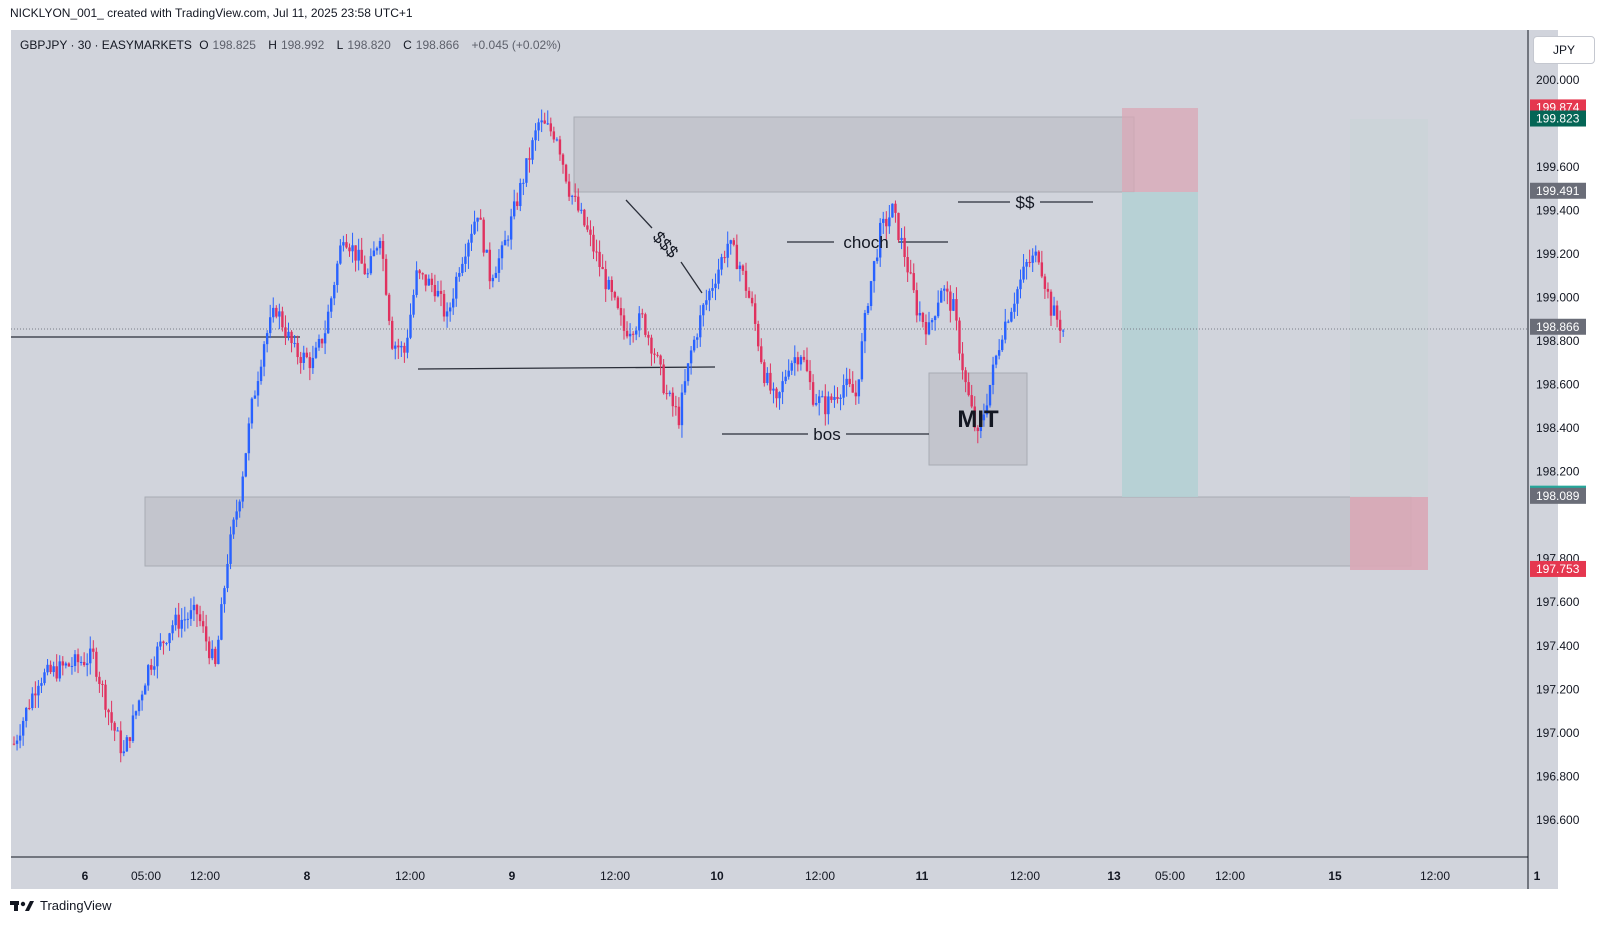  What do you see at coordinates (865, 242) in the screenshot?
I see `choch-label: choch` at bounding box center [865, 242].